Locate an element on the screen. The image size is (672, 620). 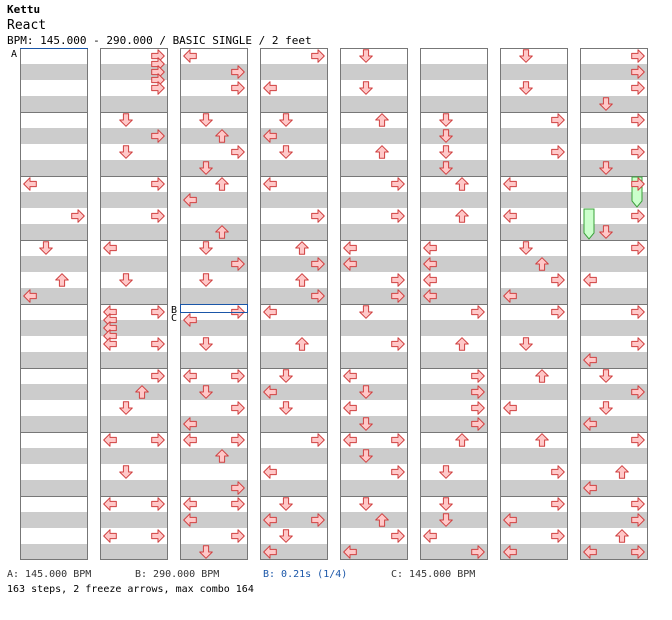
song-title: React is located at coordinates (27, 25).